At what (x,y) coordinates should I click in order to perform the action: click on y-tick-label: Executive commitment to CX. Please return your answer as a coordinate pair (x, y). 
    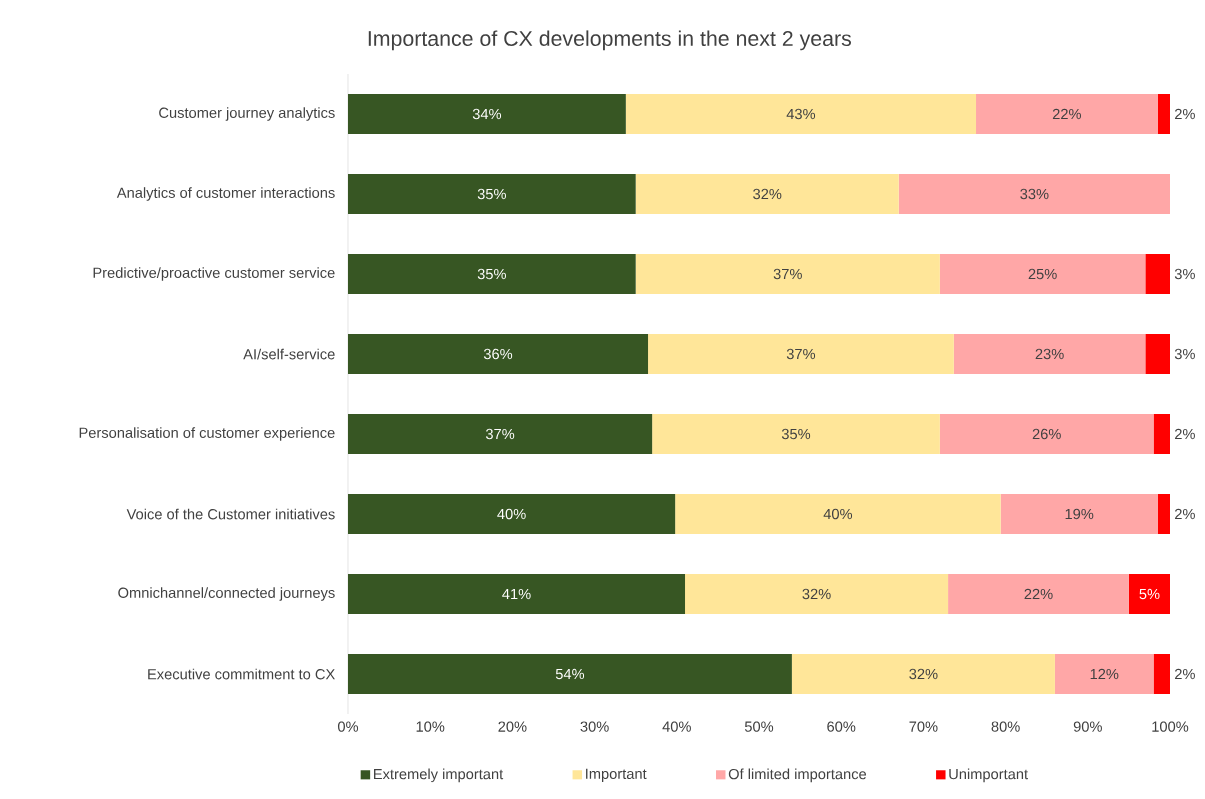
    Looking at the image, I should click on (241, 674).